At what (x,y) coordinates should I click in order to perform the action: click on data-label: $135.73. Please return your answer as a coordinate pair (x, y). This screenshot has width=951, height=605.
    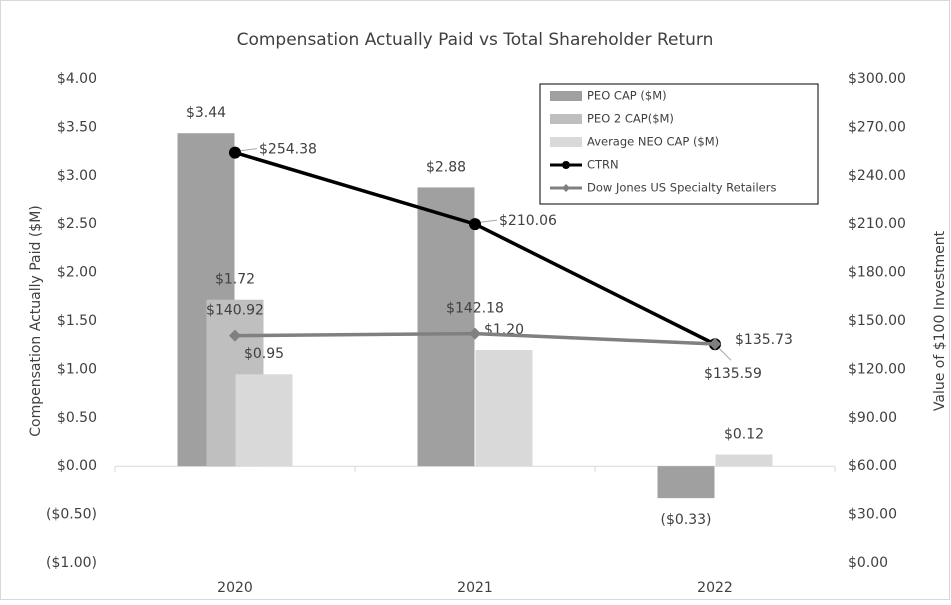
    Looking at the image, I should click on (764, 340).